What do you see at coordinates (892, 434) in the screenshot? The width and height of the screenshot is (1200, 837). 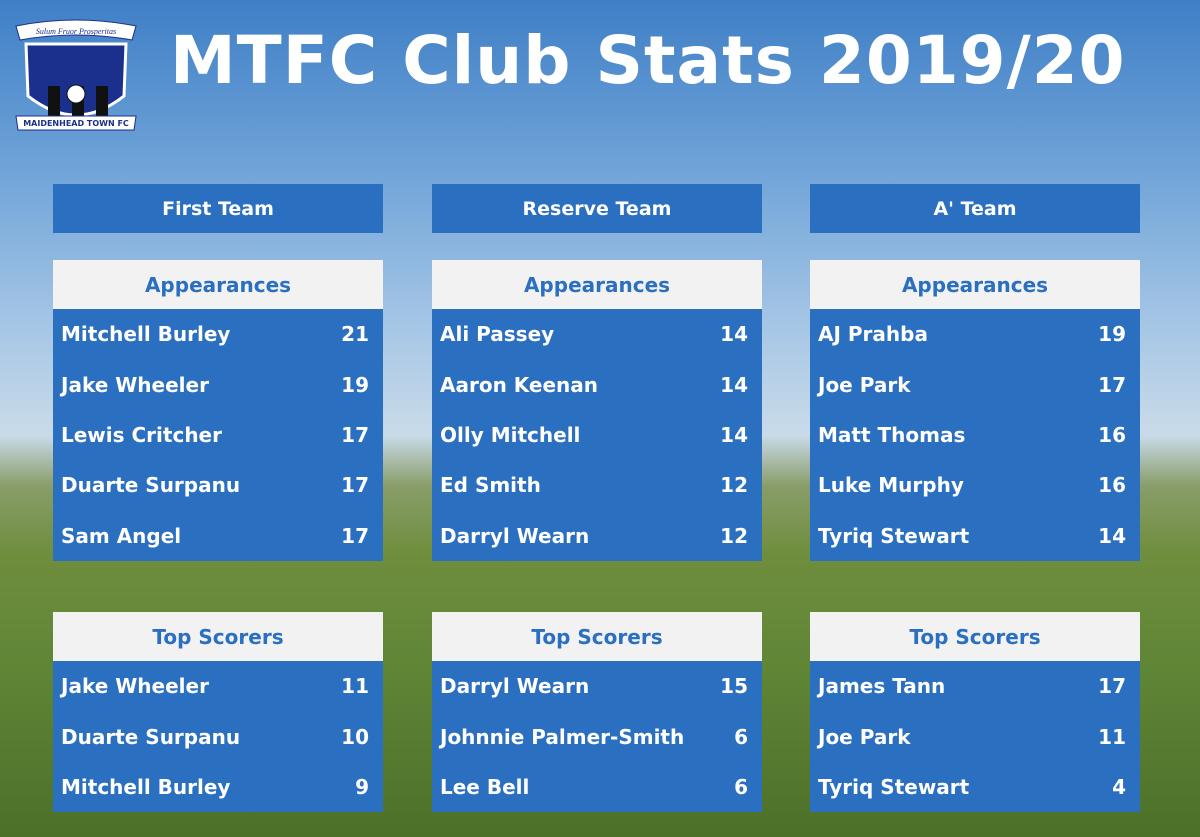 I see `player-name: Matt Thomas` at bounding box center [892, 434].